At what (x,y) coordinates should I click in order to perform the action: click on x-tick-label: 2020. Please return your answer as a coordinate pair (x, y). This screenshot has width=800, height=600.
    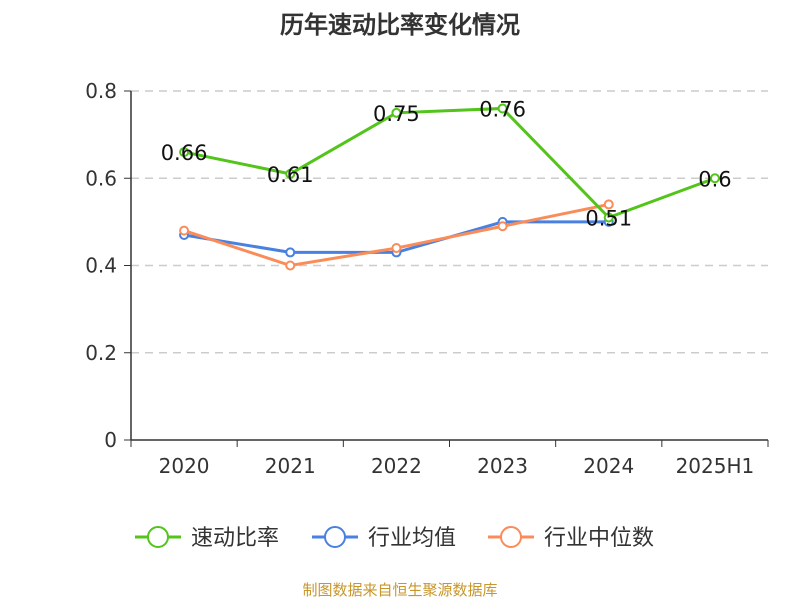
    Looking at the image, I should click on (184, 466).